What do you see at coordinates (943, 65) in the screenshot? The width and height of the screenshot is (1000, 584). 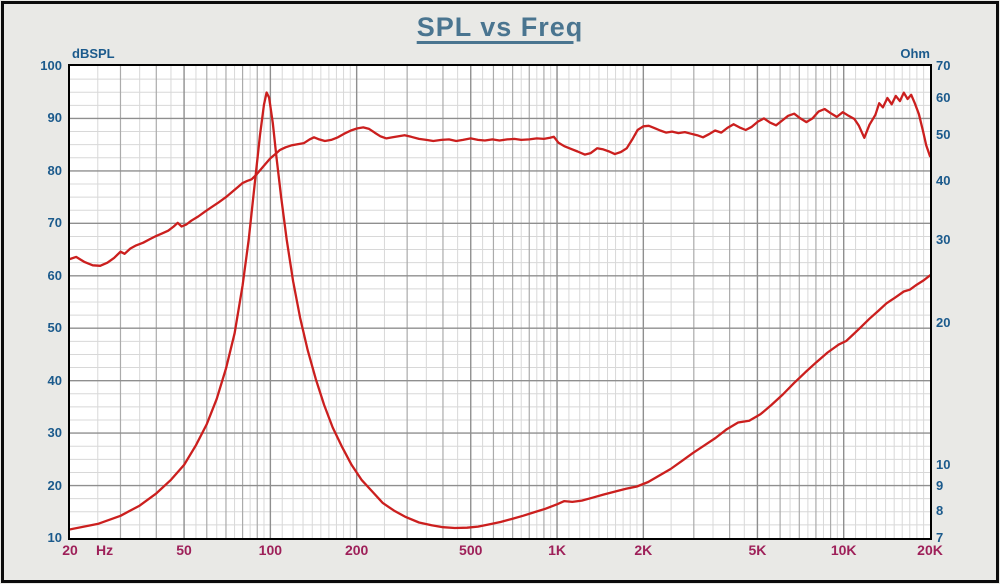 I see `y-right-tick-label: 70` at bounding box center [943, 65].